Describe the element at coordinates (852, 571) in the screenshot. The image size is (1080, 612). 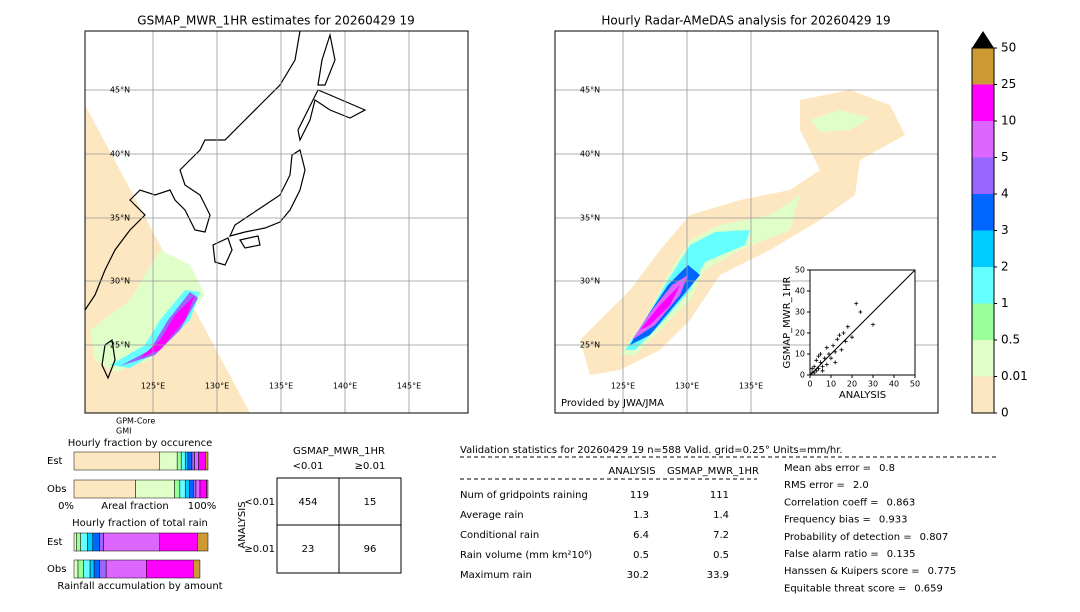
I see `score-label: Hanssen & Kuipers score =` at that location.